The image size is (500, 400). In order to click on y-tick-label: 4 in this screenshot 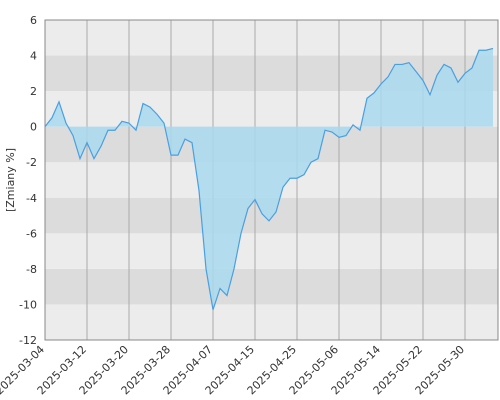, I will do `click(33, 56)`.